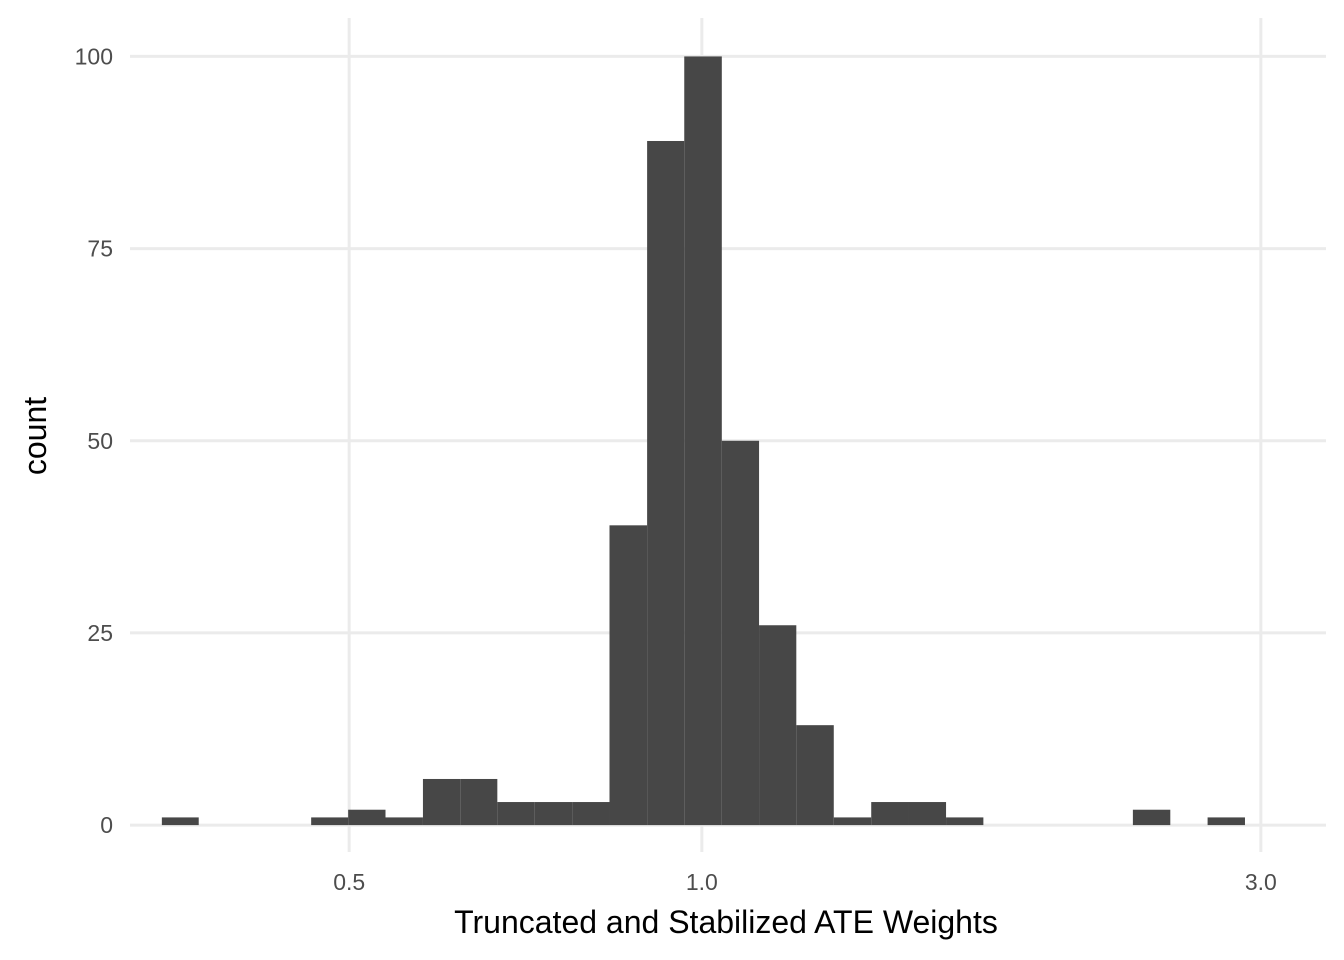 This screenshot has height=960, width=1344. What do you see at coordinates (726, 922) in the screenshot?
I see `x-axis-title: Truncated and Stabilized ATE Weights` at bounding box center [726, 922].